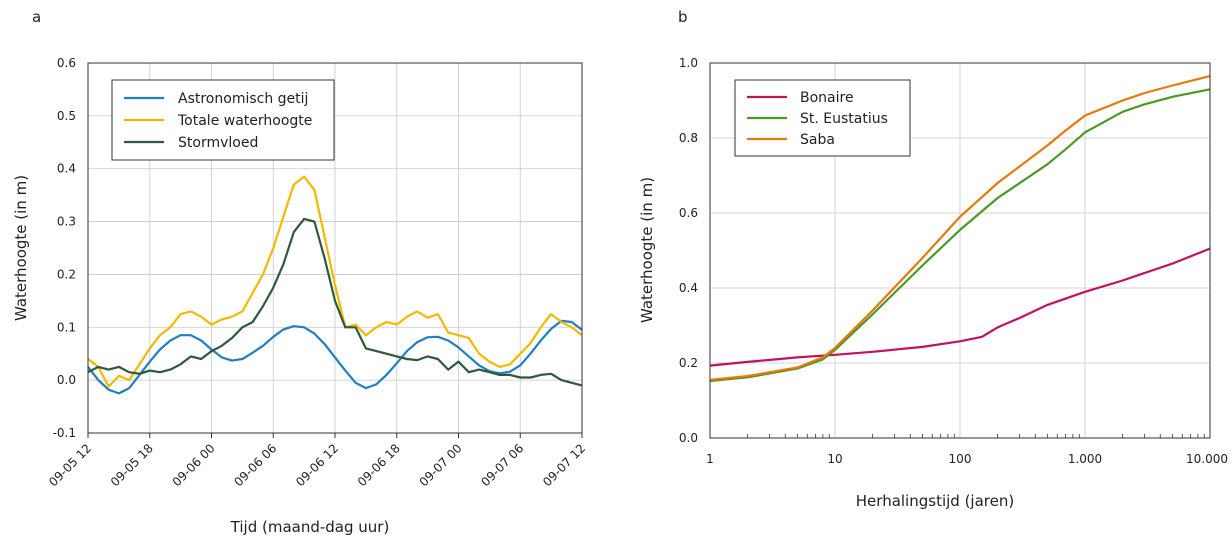 The width and height of the screenshot is (1232, 542). Describe the element at coordinates (66, 116) in the screenshot. I see `chart-a-y-tick-label: 0.5` at that location.